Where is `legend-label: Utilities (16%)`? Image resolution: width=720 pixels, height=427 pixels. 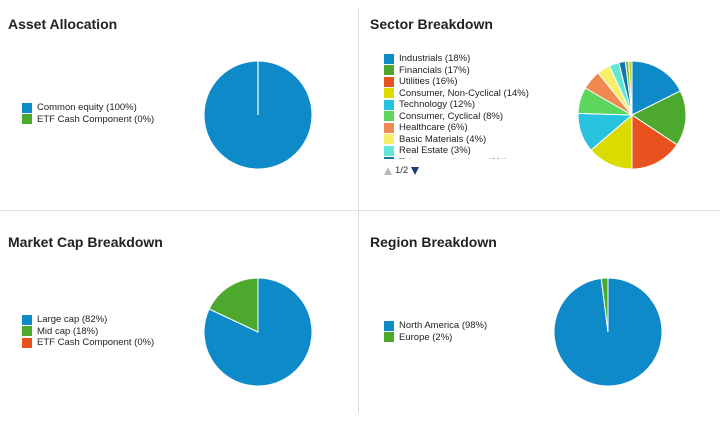 legend-label: Utilities (16%) is located at coordinates (428, 81).